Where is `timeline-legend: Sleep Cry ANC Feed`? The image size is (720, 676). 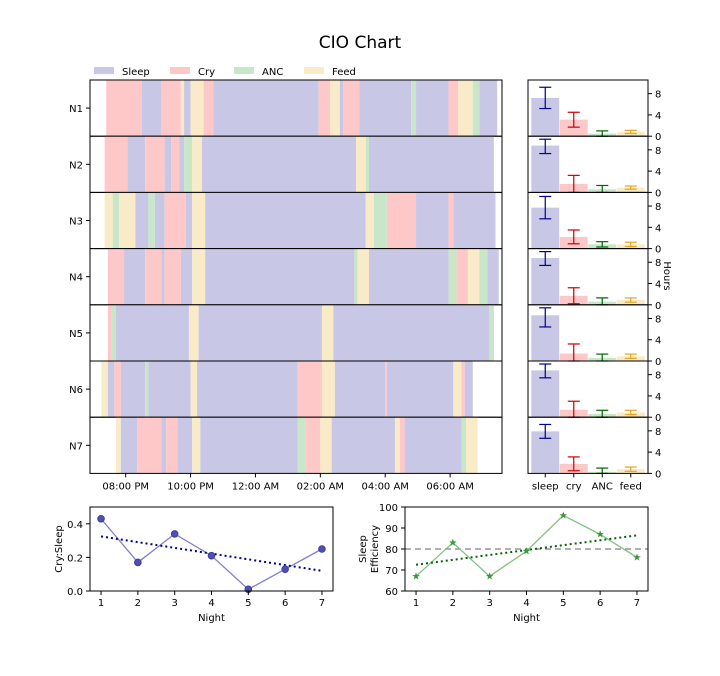 timeline-legend: Sleep Cry ANC Feed is located at coordinates (225, 72).